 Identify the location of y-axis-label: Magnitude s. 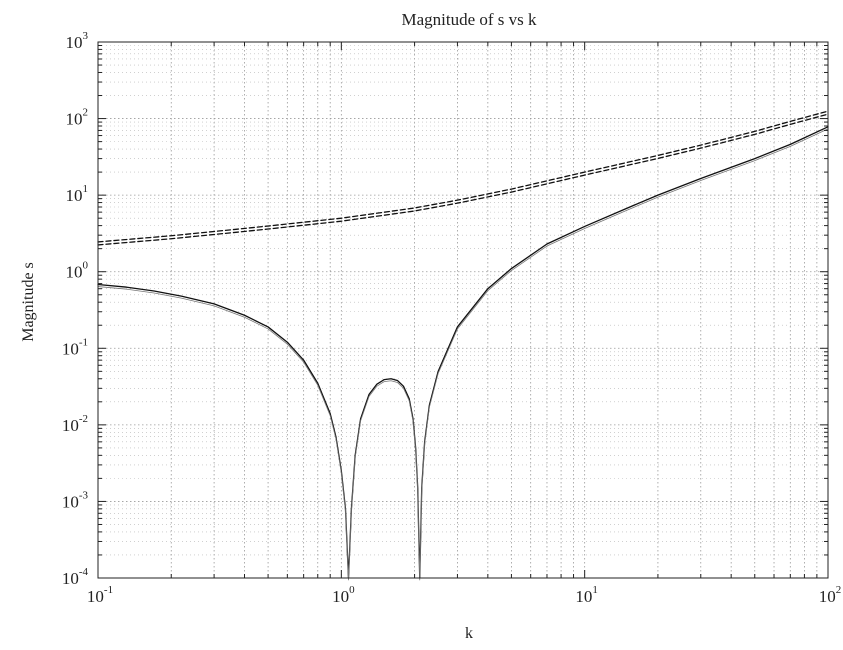
(28, 302).